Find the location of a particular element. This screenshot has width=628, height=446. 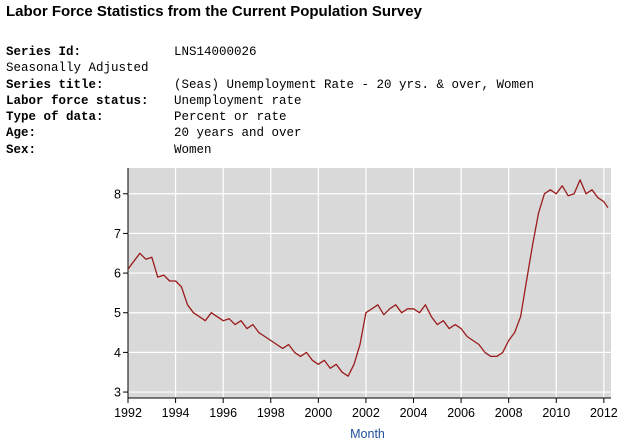

x-tick-label: 2012 is located at coordinates (604, 413).